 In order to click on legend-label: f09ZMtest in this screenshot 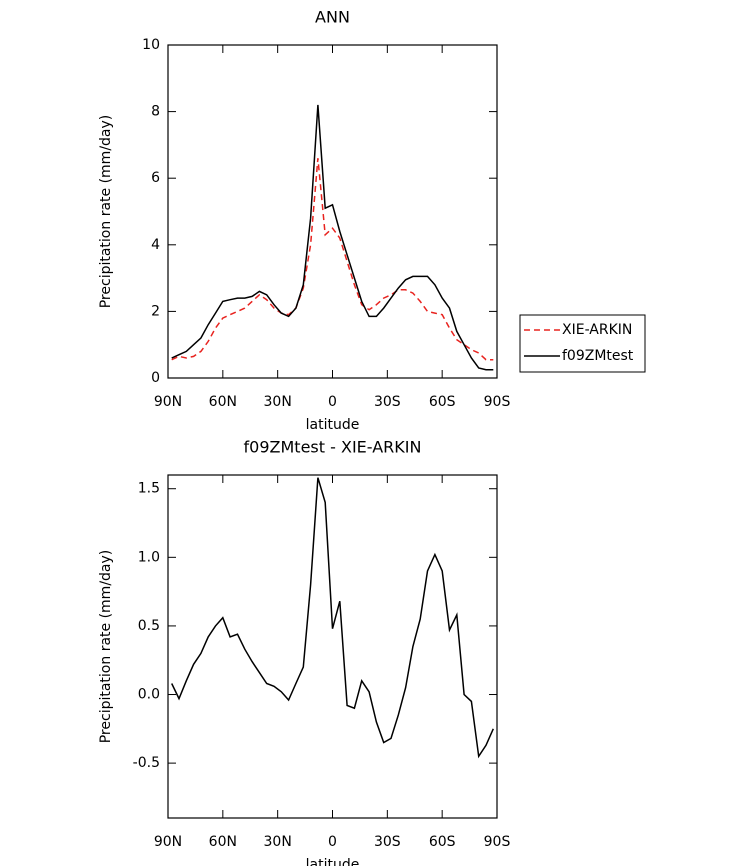, I will do `click(598, 356)`.